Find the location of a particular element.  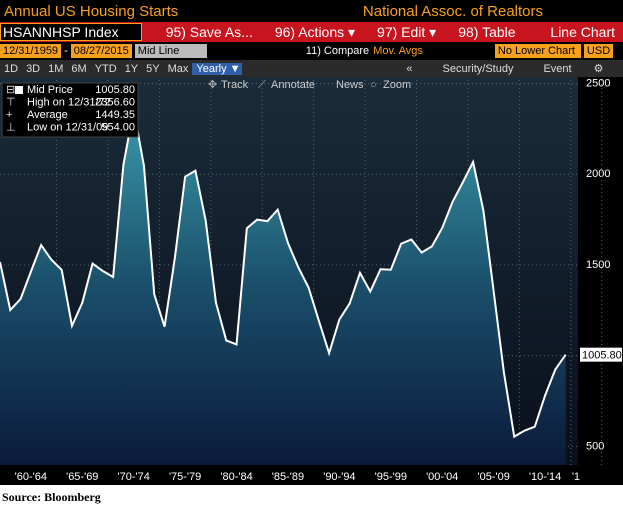

collapse: « is located at coordinates (409, 68).